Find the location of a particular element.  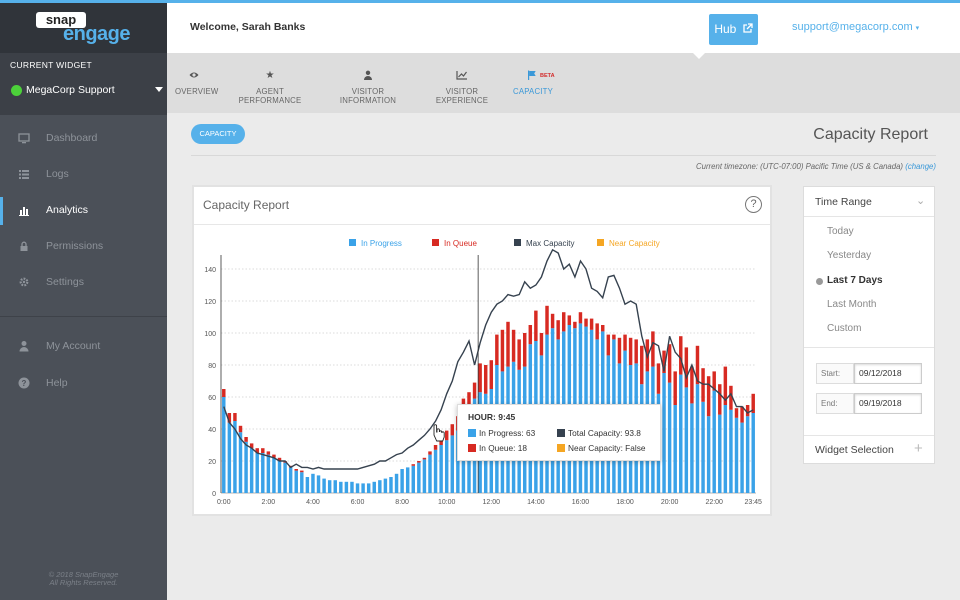

account-email-dropdown: support@megacorp.com ▾ is located at coordinates (855, 27).